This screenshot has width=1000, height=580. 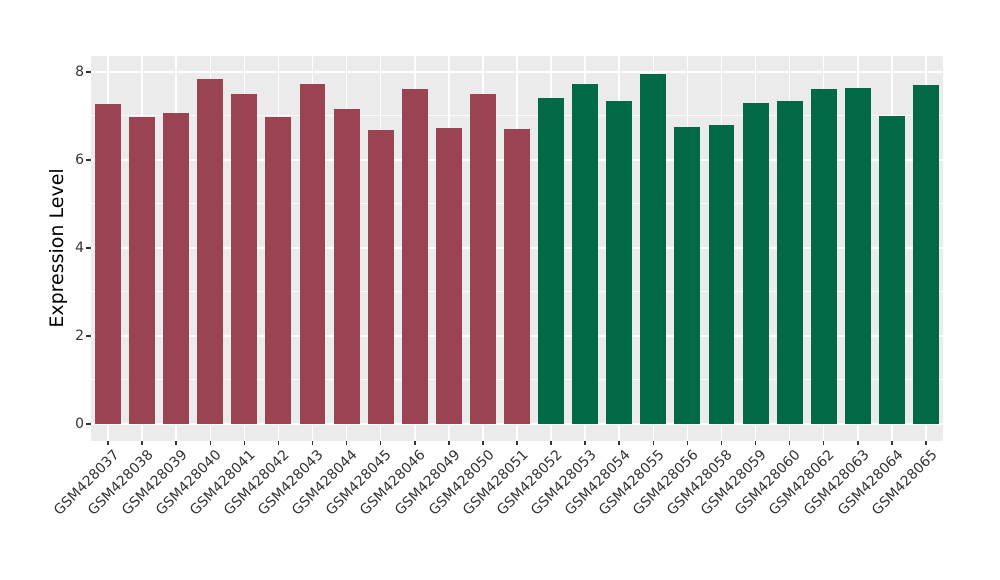 I want to click on bar-GSM428040, so click(x=210, y=251).